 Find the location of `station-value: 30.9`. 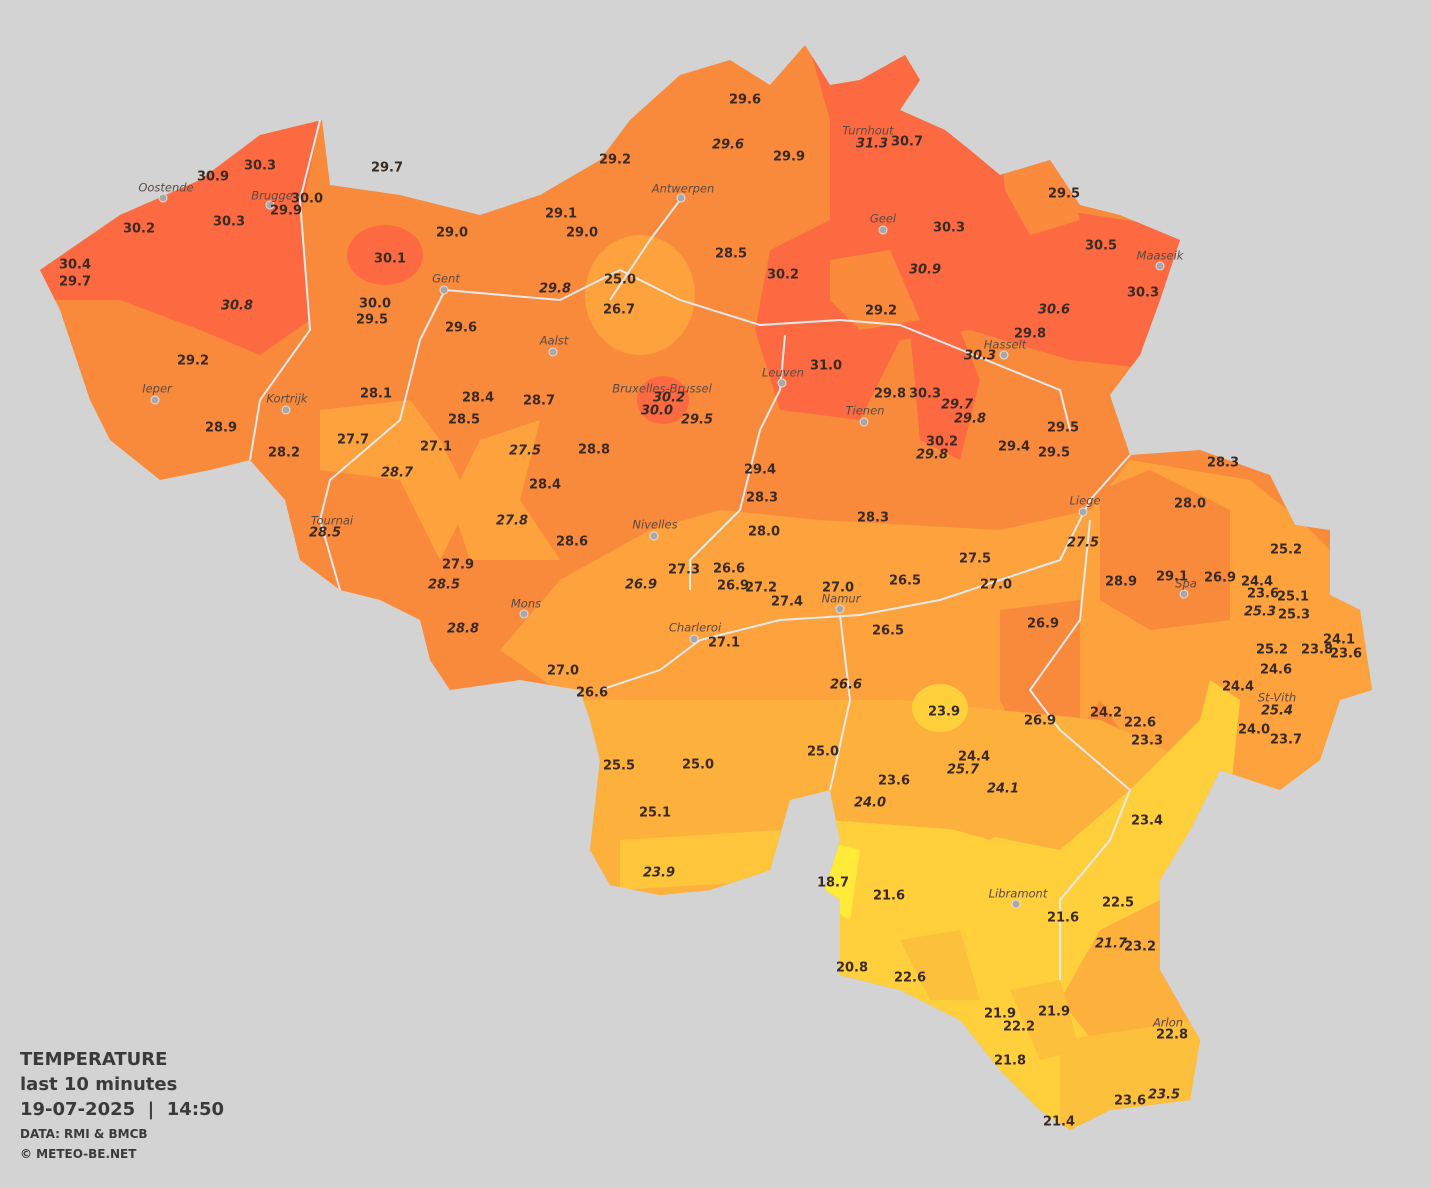

station-value: 30.9 is located at coordinates (925, 270).